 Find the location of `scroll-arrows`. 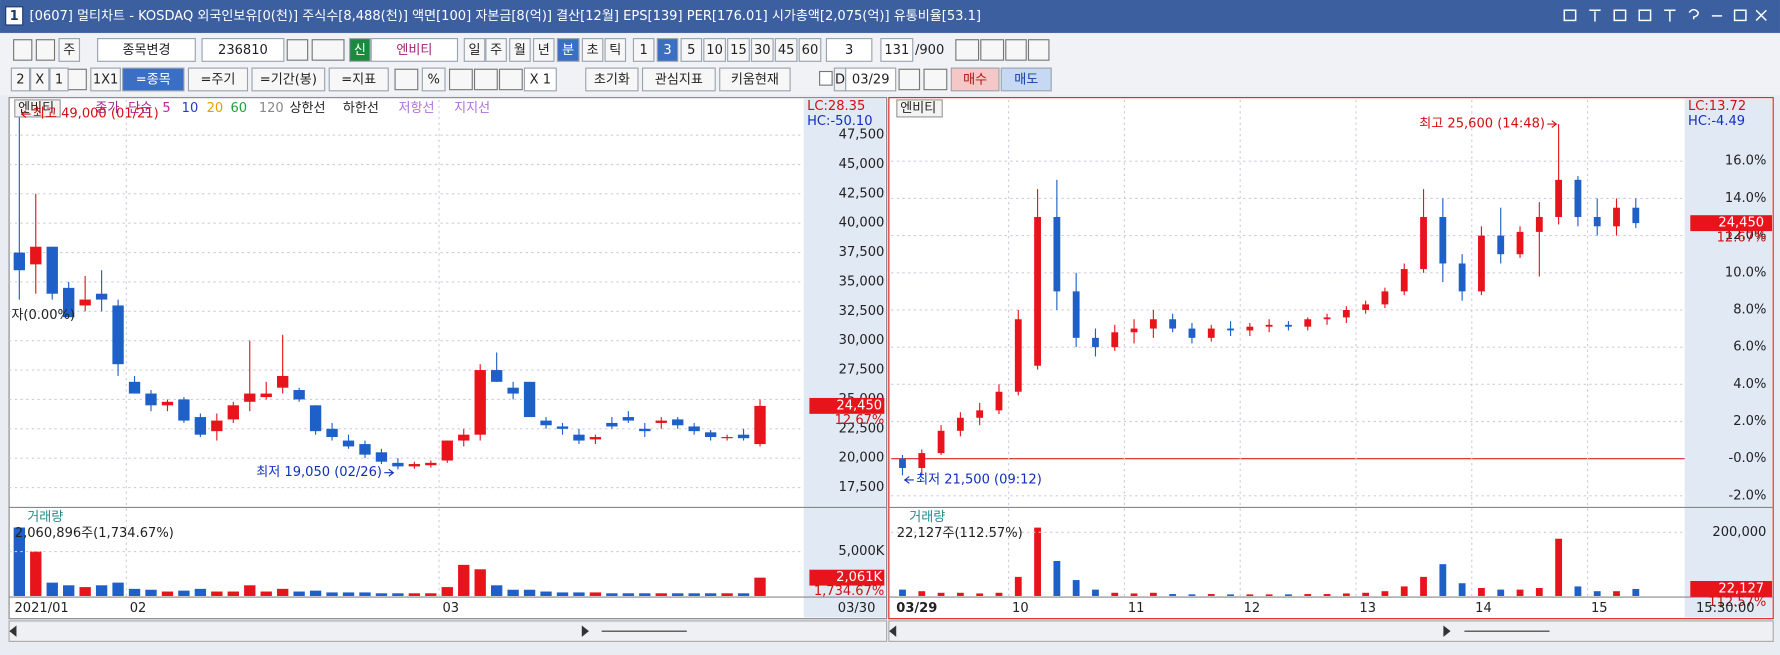

scroll-arrows is located at coordinates (779, 631).